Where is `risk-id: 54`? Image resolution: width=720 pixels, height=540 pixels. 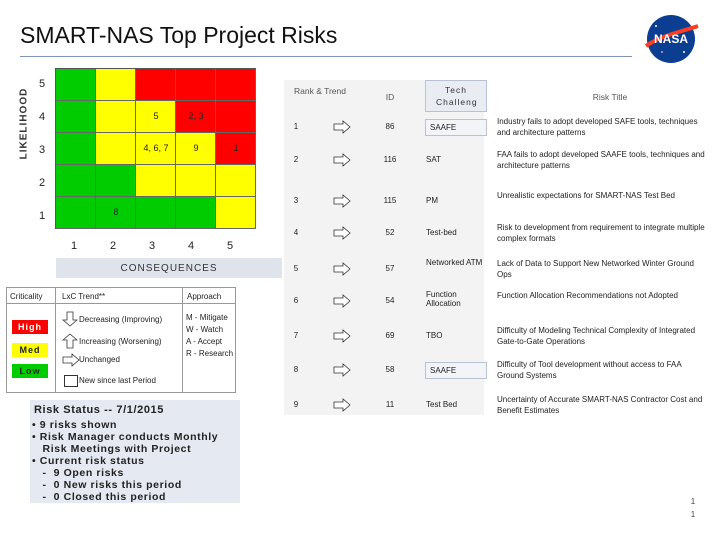 risk-id: 54 is located at coordinates (390, 300).